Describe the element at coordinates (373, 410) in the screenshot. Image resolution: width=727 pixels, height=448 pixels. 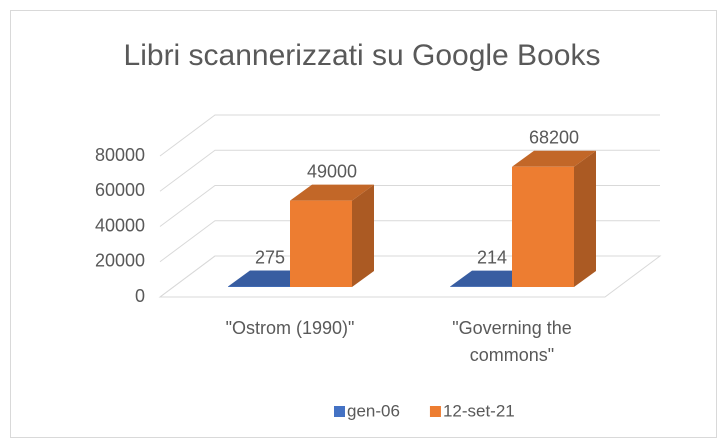
I see `legend-label: gen-06` at that location.